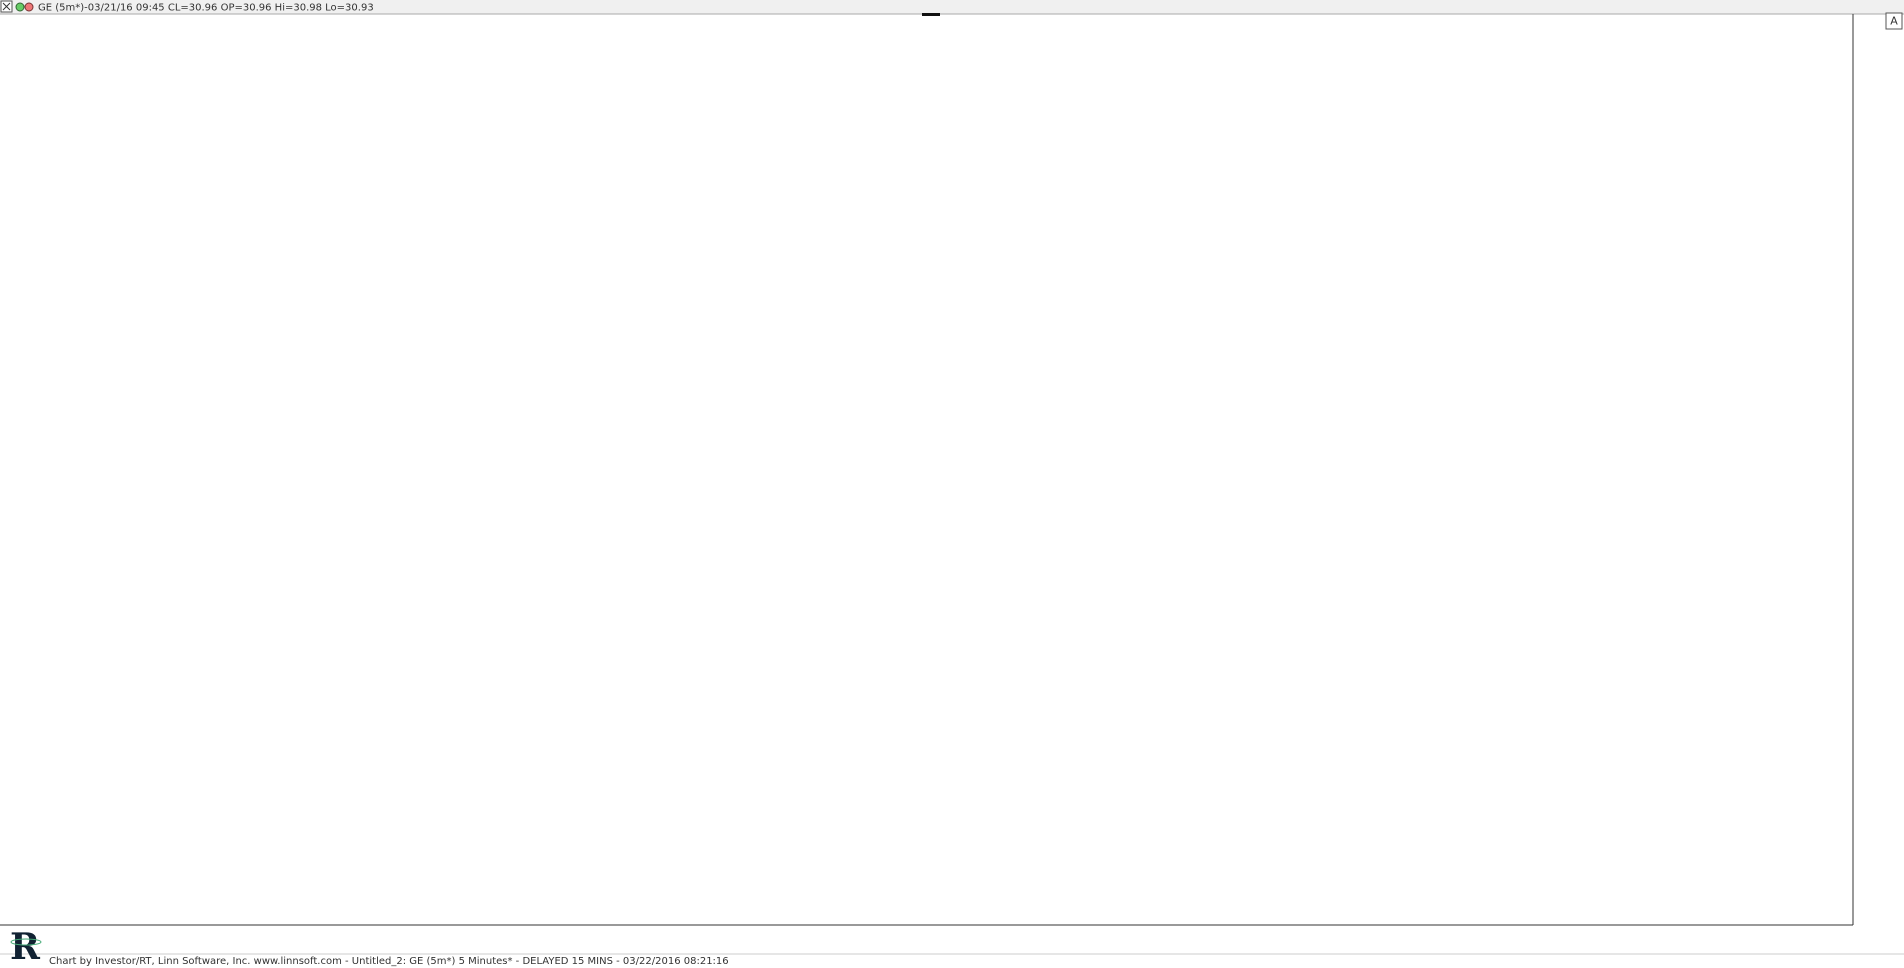  I want to click on splitter-handle, so click(931, 14).